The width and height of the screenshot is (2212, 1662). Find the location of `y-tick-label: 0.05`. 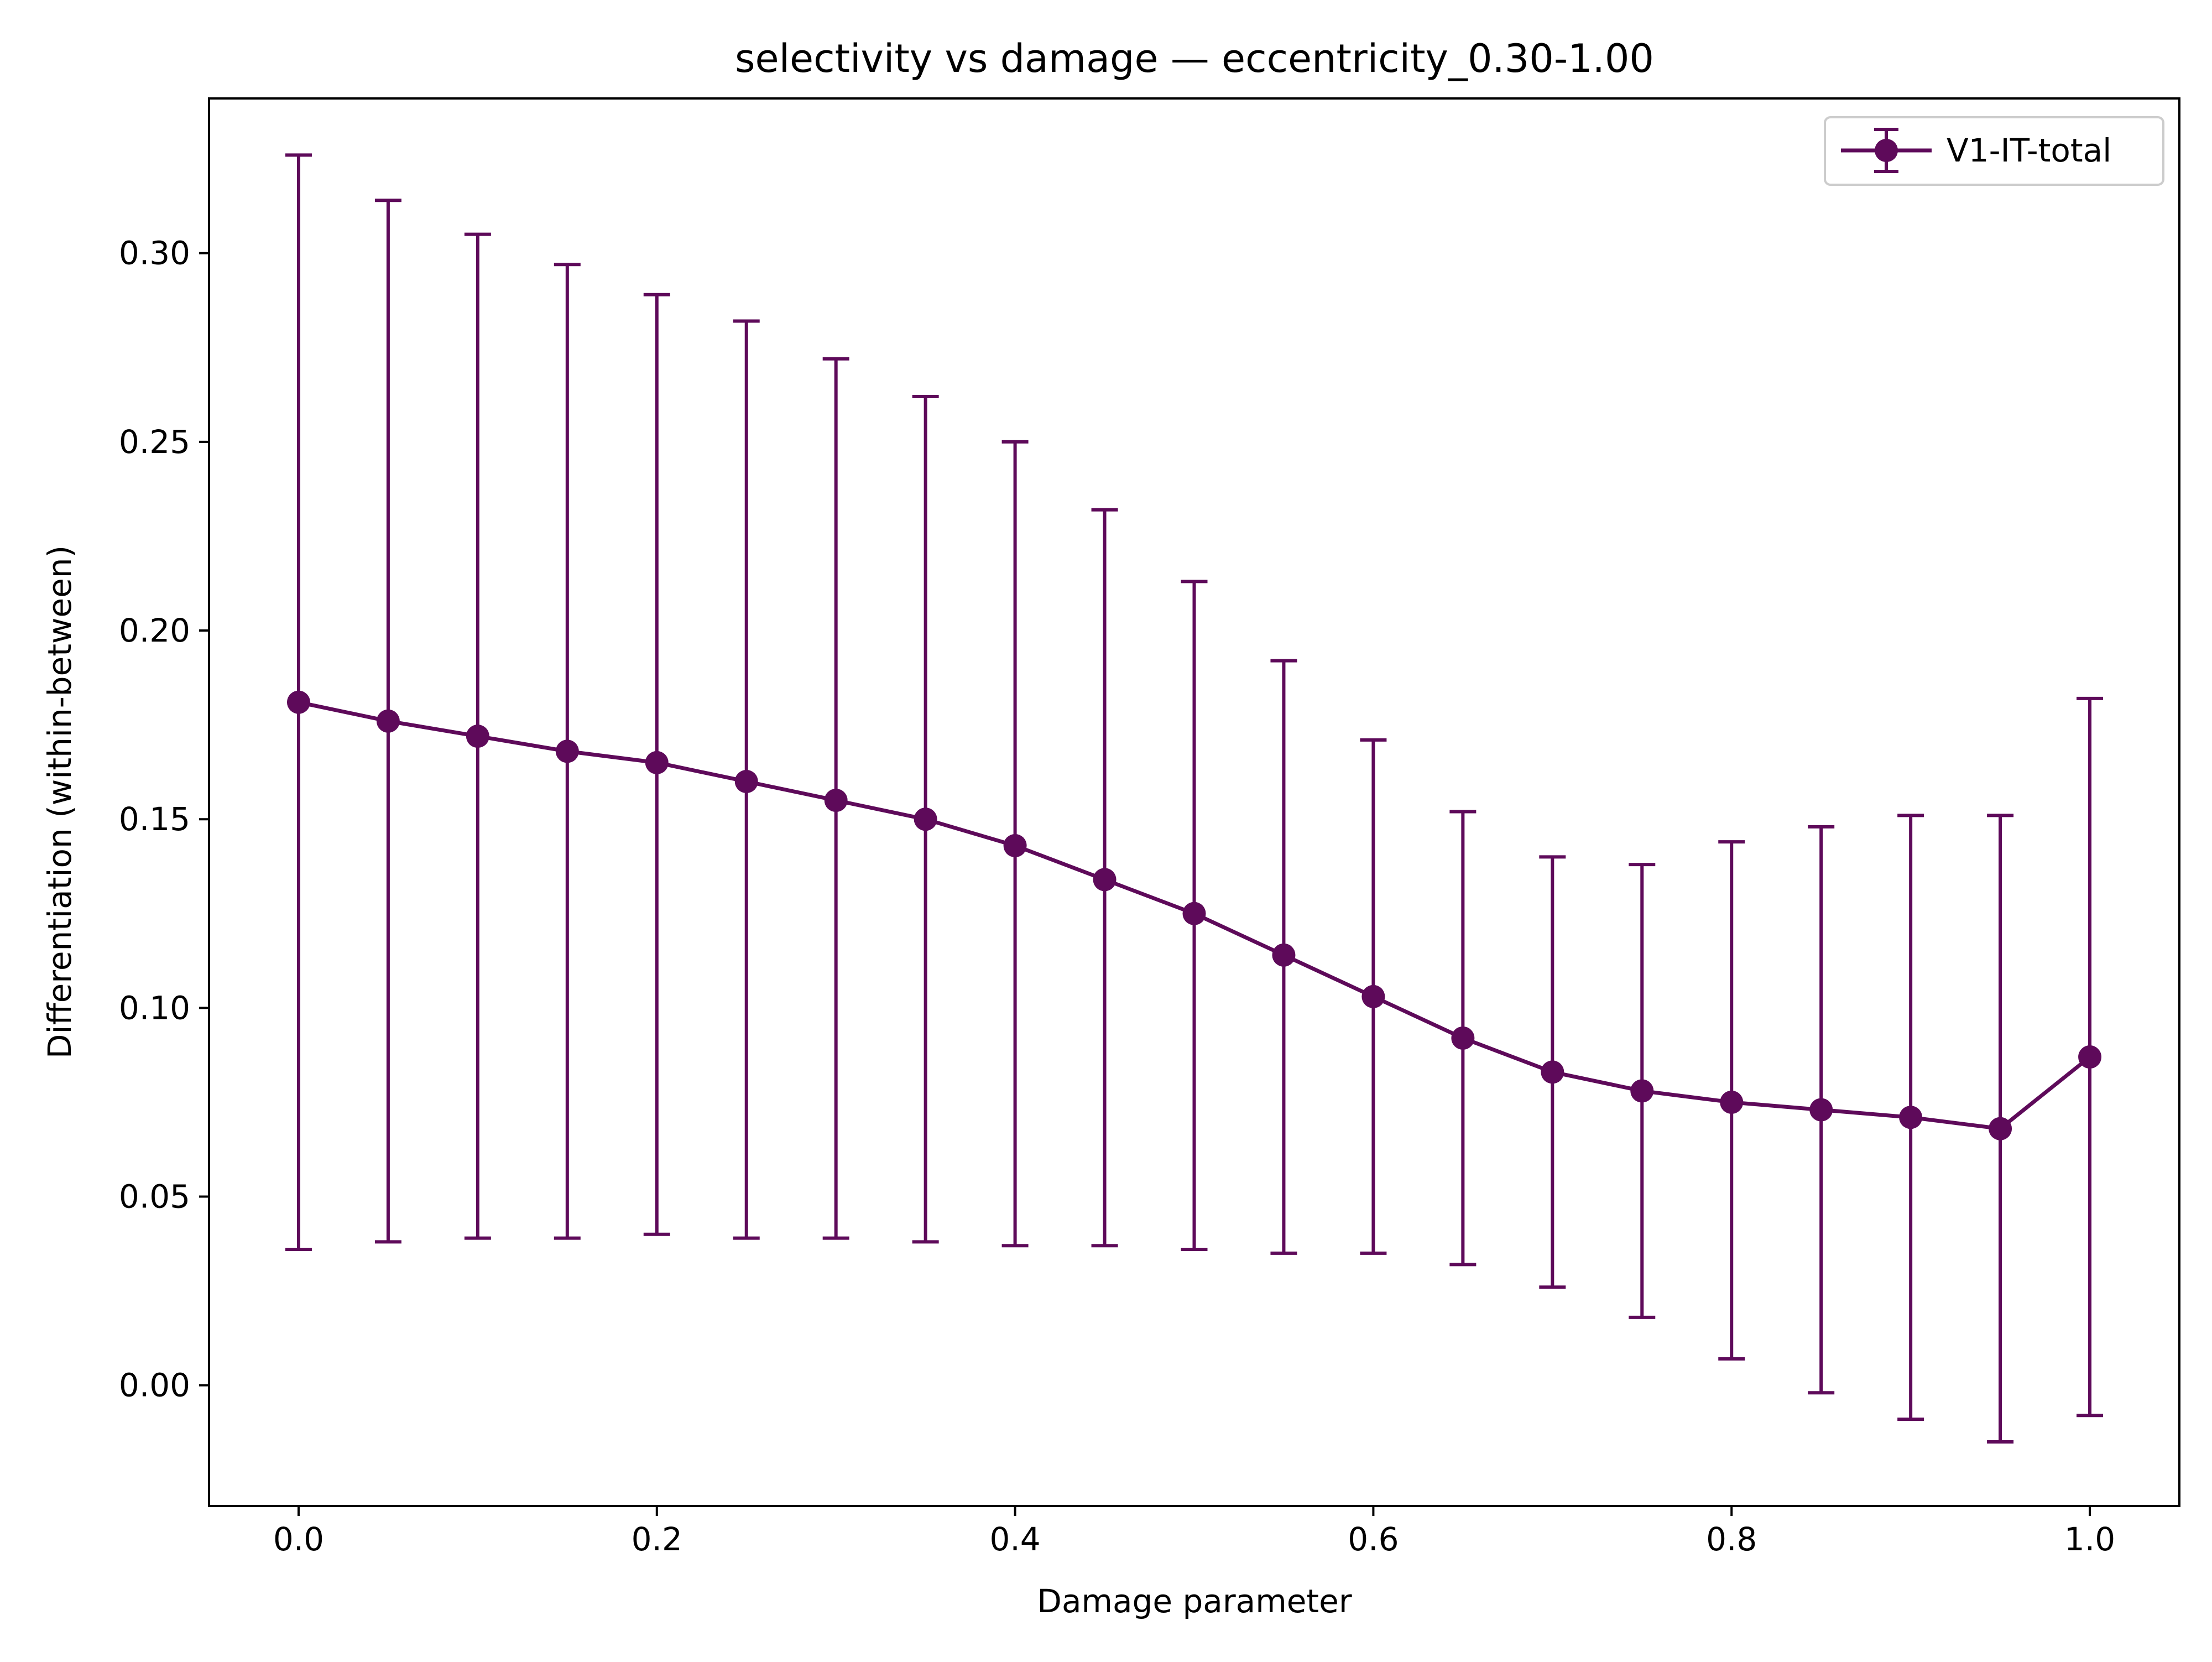

y-tick-label: 0.05 is located at coordinates (154, 1197).